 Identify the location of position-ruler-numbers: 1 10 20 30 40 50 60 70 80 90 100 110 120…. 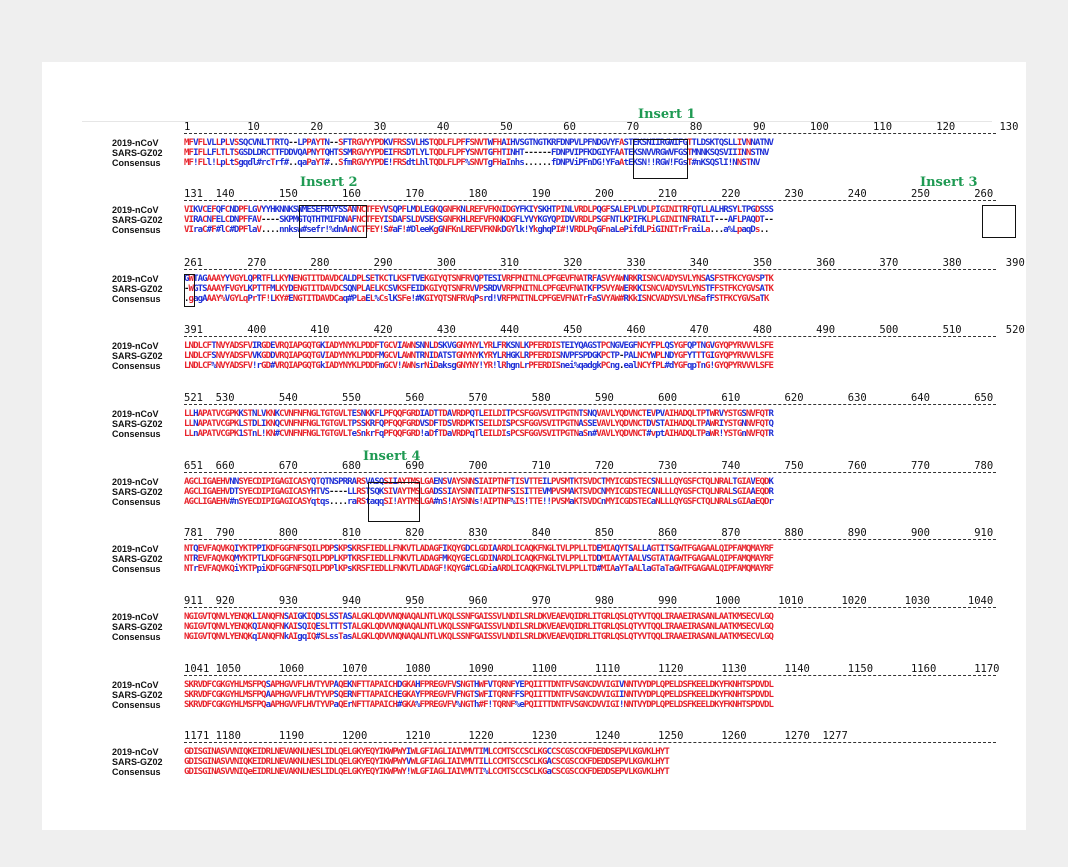
(601, 127).